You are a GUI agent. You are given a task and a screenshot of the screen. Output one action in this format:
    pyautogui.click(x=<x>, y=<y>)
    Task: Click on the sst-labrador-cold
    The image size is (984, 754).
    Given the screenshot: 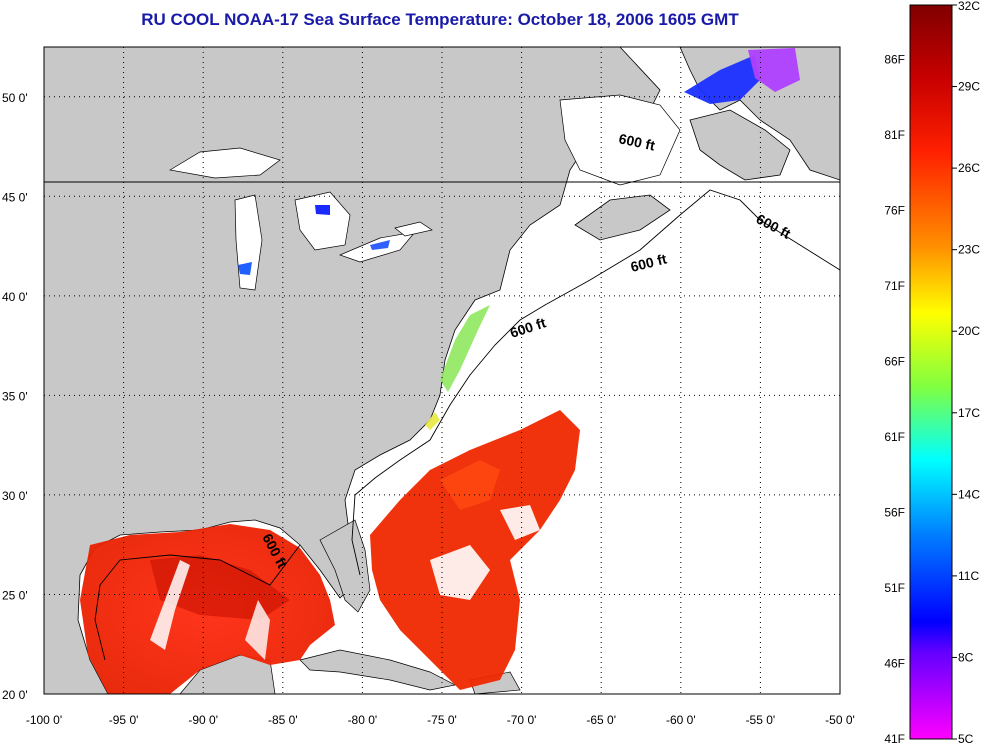 What is the action you would take?
    pyautogui.click(x=722, y=79)
    